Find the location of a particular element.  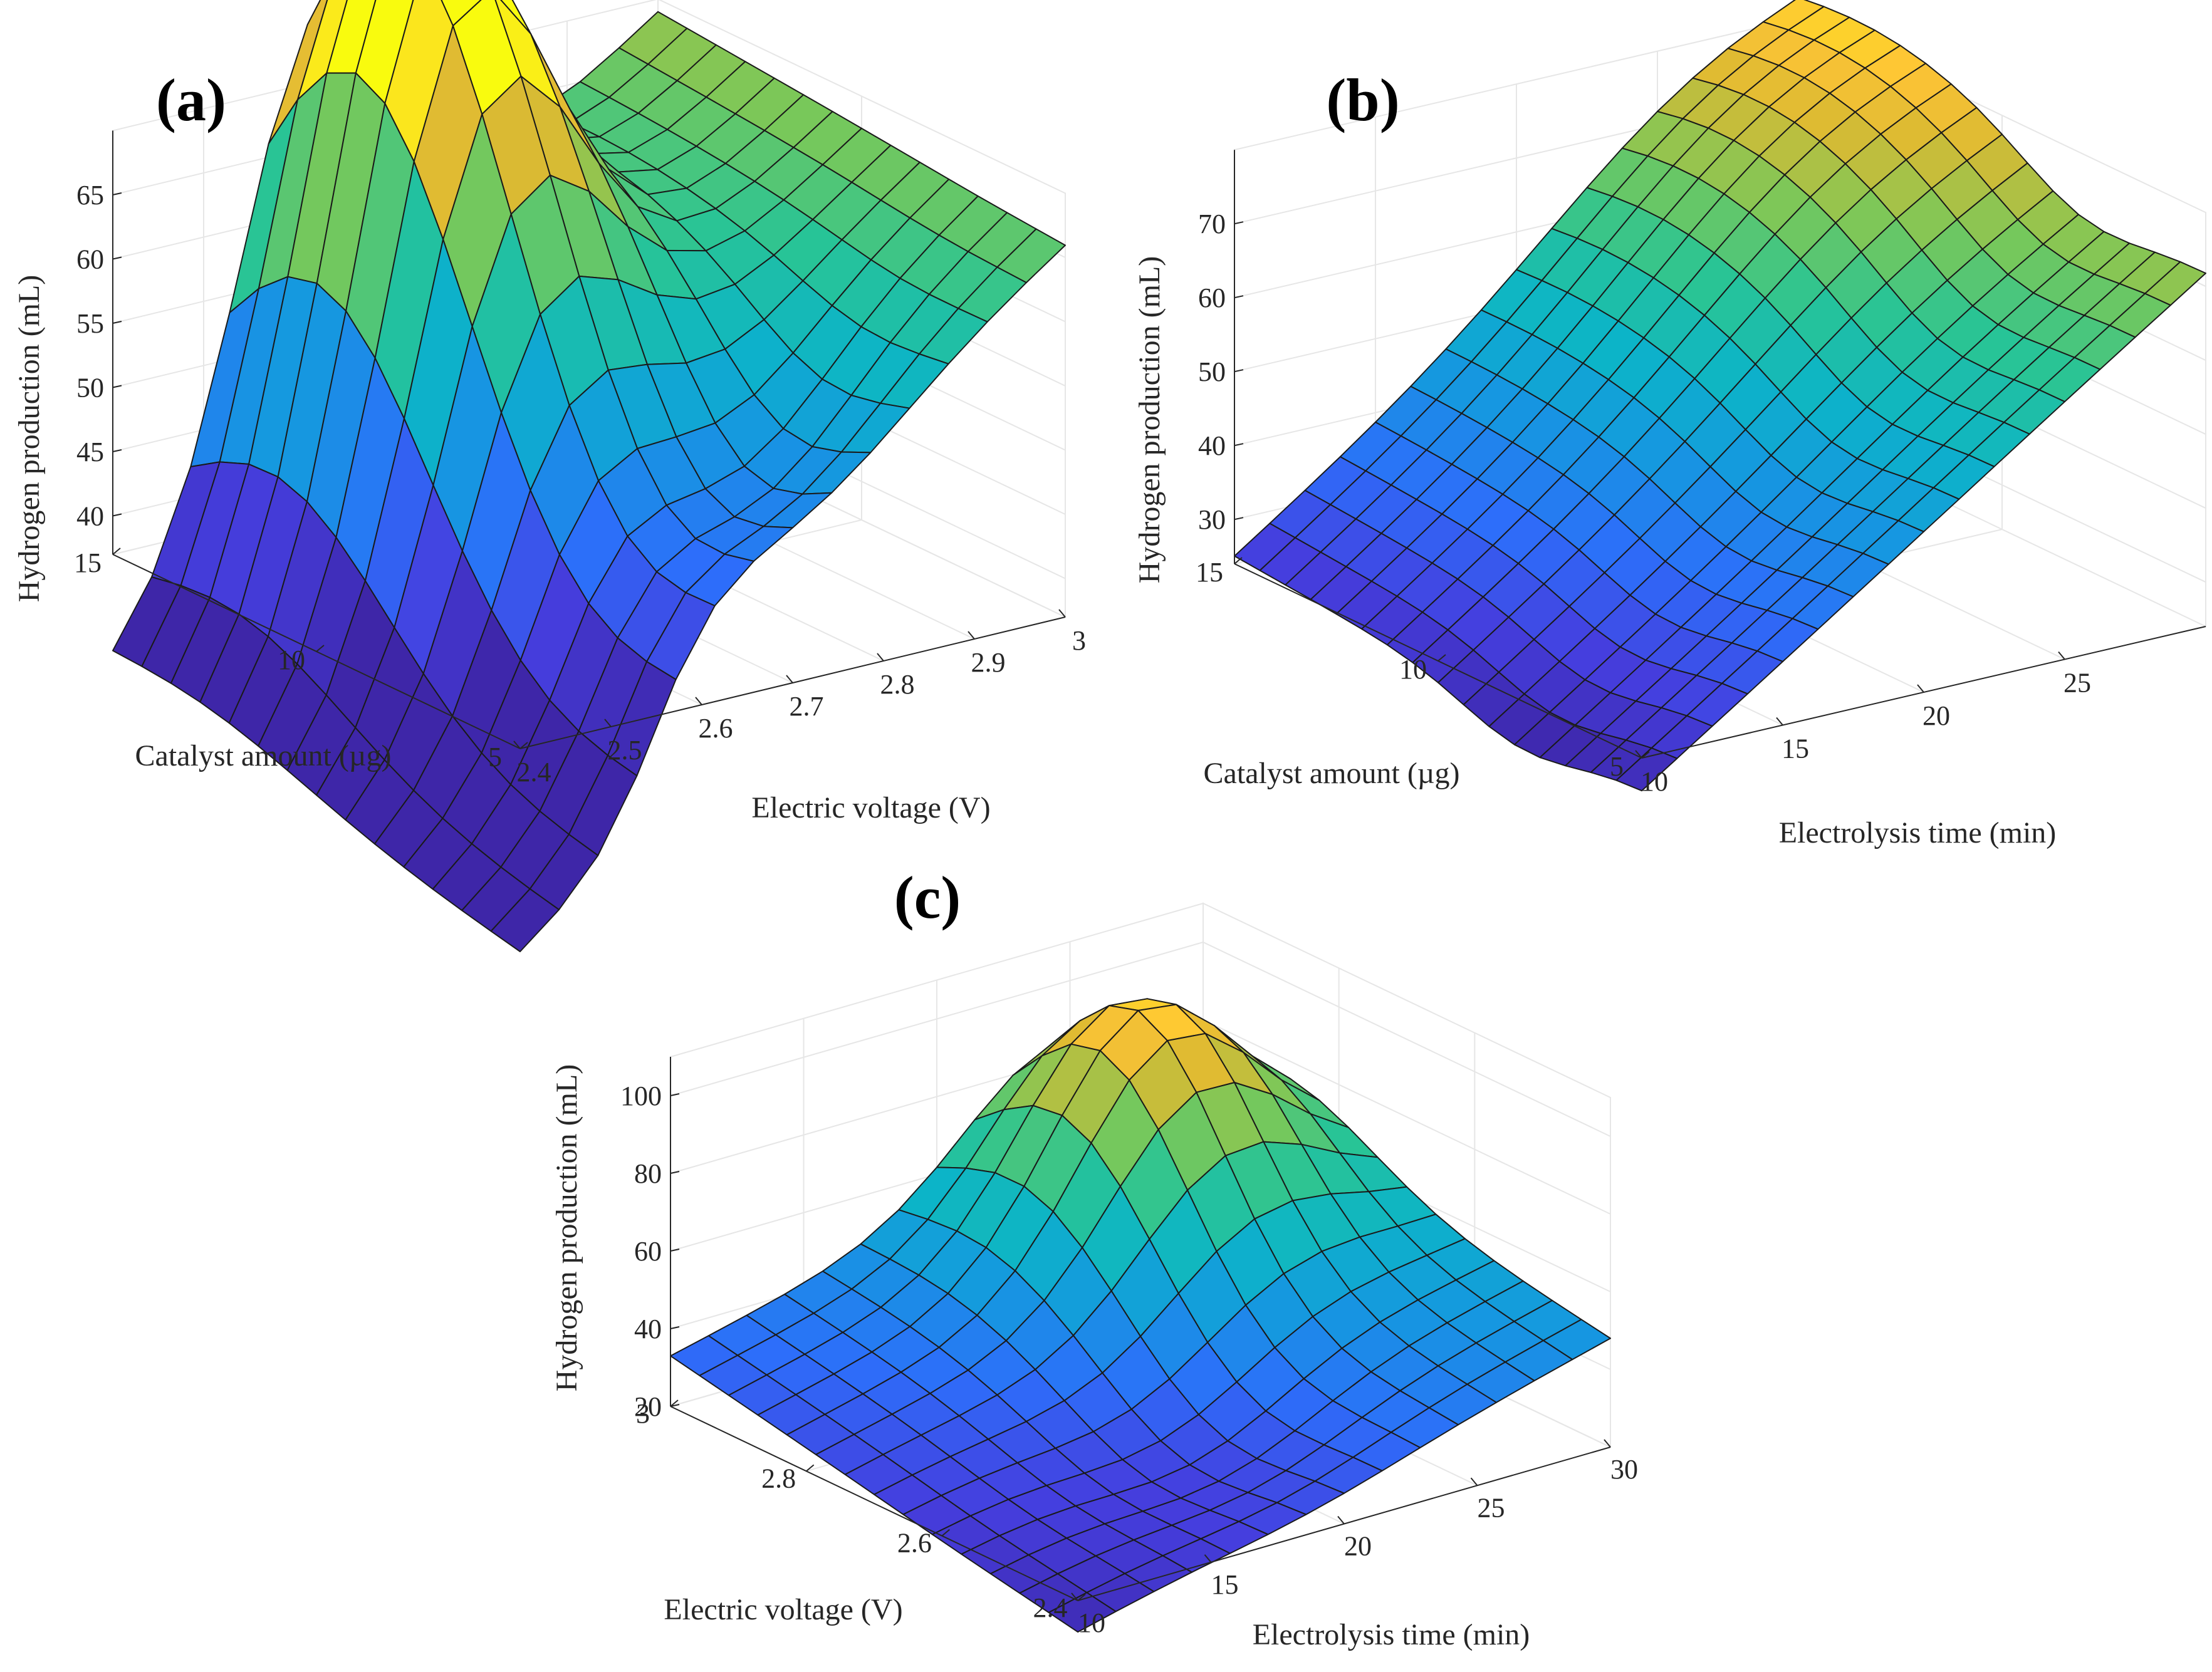

y-axis is located at coordinates (874, 1503).